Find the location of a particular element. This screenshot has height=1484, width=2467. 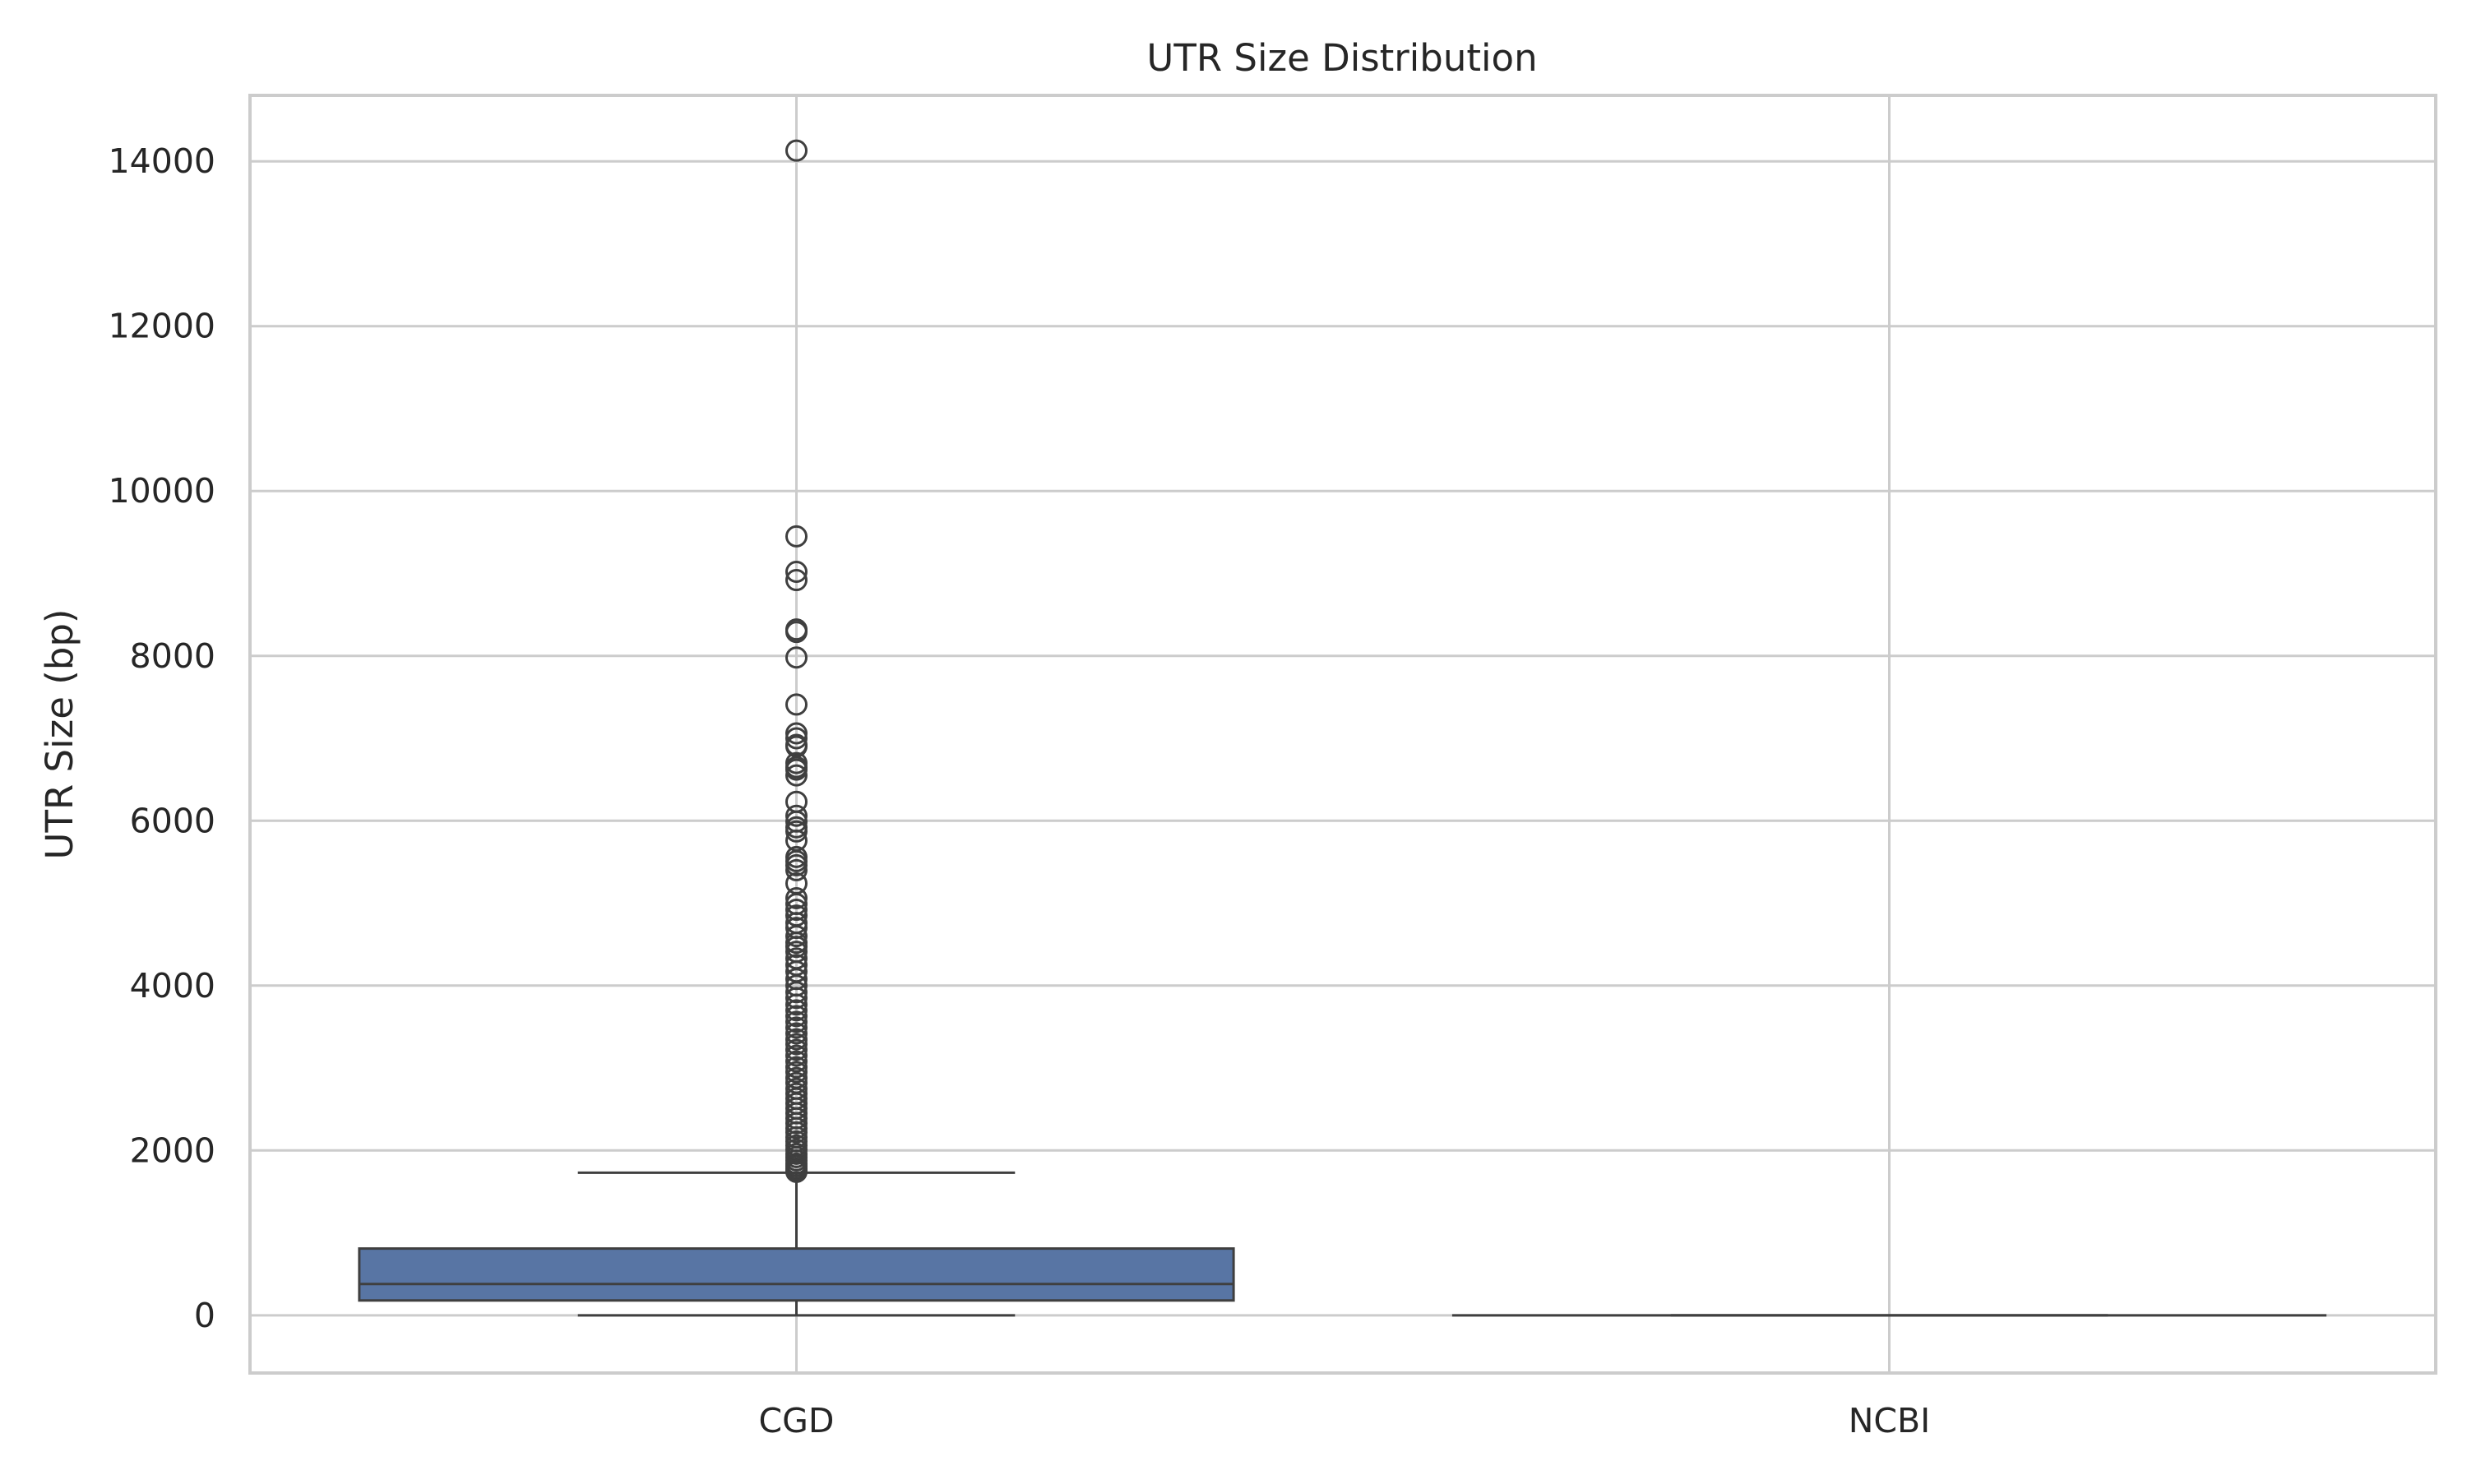

chart-title: UTR Size Distribution is located at coordinates (1342, 58).